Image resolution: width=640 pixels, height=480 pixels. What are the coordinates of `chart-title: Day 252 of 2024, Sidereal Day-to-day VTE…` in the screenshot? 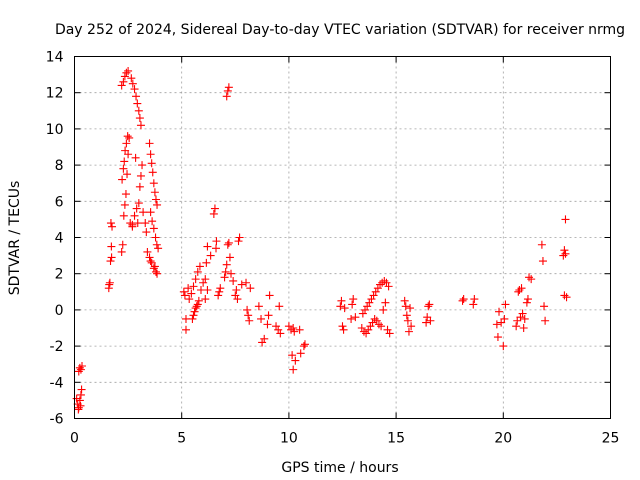 It's located at (340, 30).